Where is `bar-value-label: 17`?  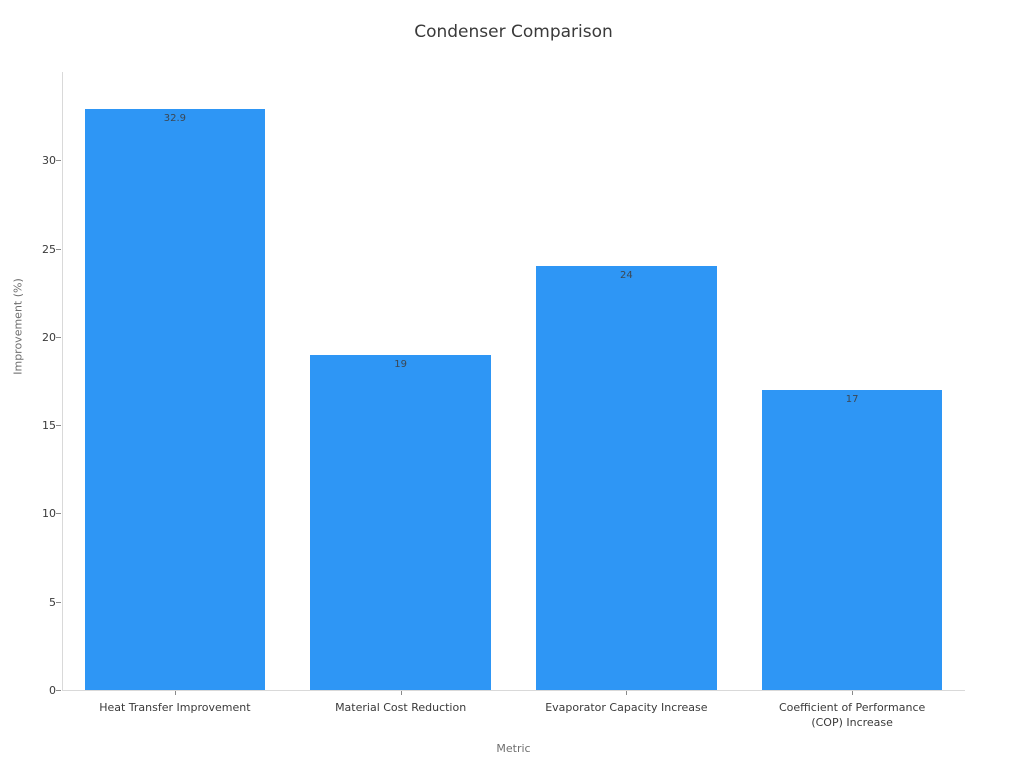
bar-value-label: 17 is located at coordinates (852, 399).